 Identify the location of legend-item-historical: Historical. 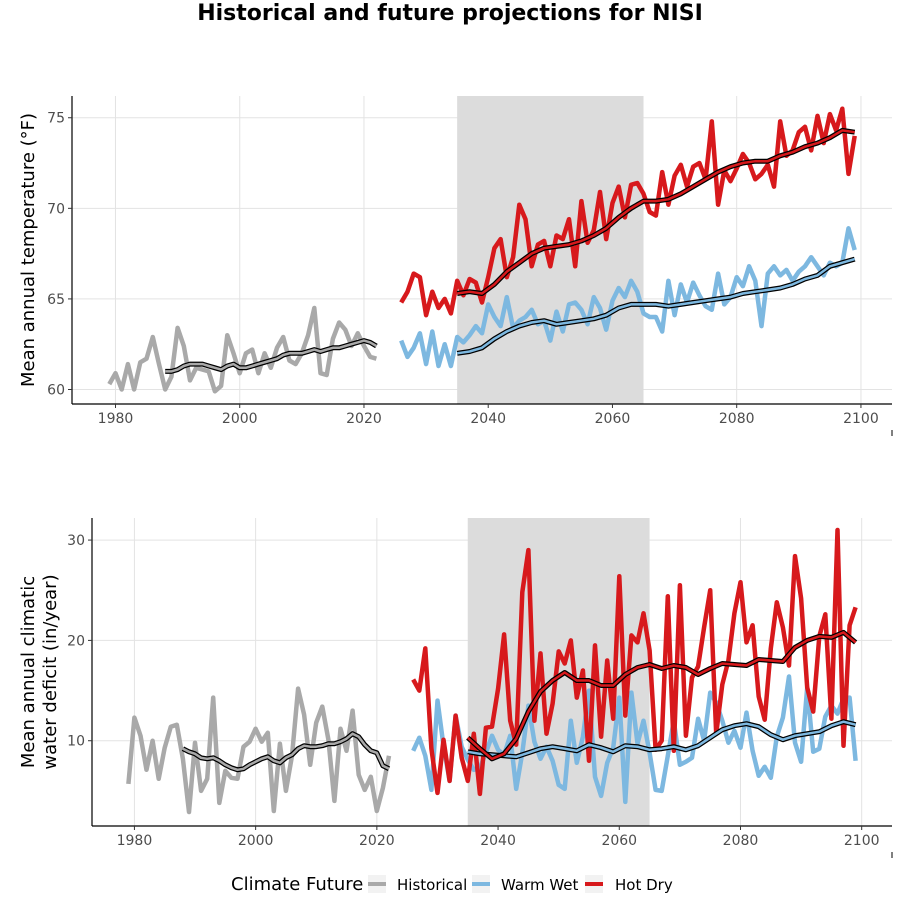
(417, 884).